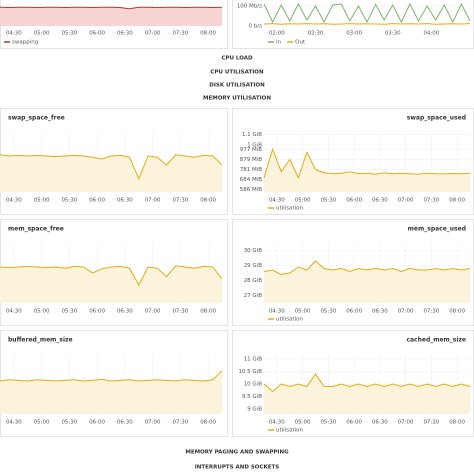 The width and height of the screenshot is (474, 474). I want to click on section-header: DISK UTILISATION, so click(237, 86).